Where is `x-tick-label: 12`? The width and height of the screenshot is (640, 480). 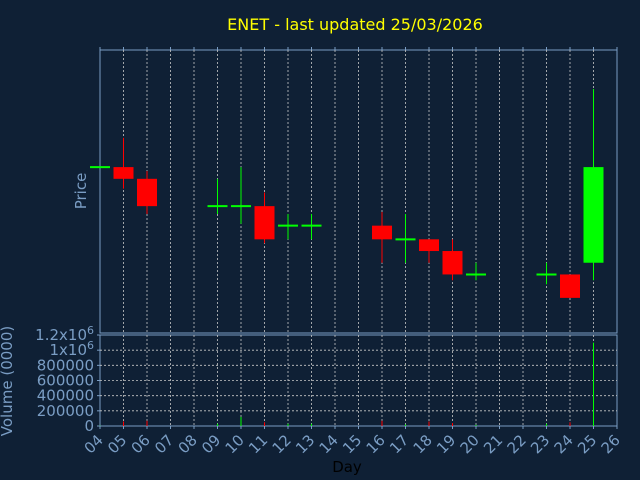 x-tick-label: 12 is located at coordinates (282, 444).